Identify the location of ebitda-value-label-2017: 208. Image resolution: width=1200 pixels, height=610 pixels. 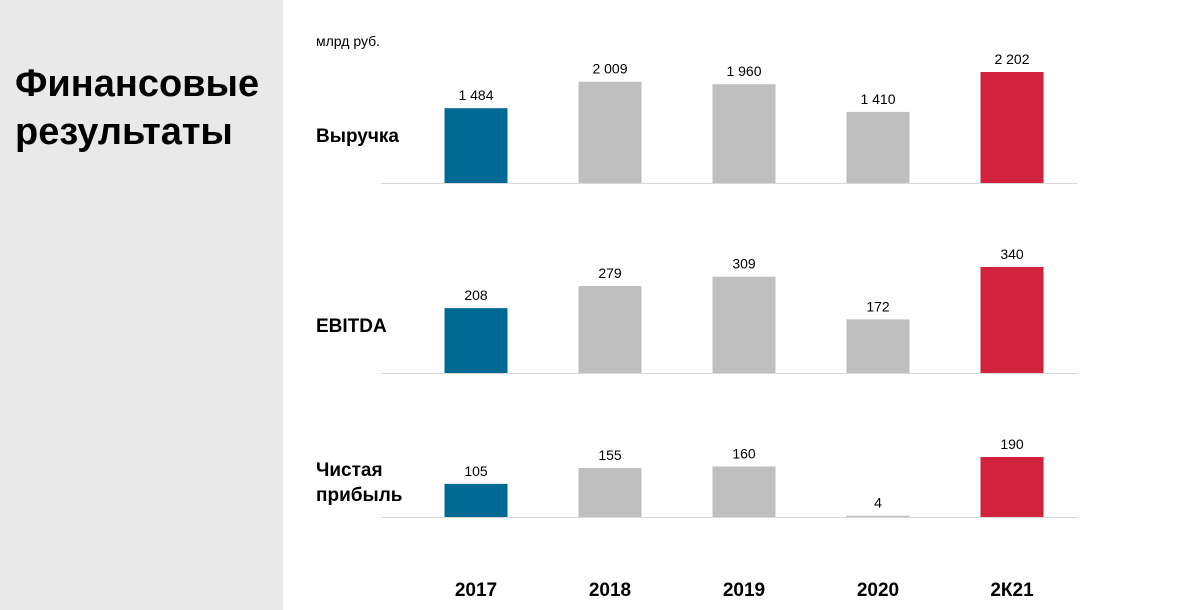
(476, 295).